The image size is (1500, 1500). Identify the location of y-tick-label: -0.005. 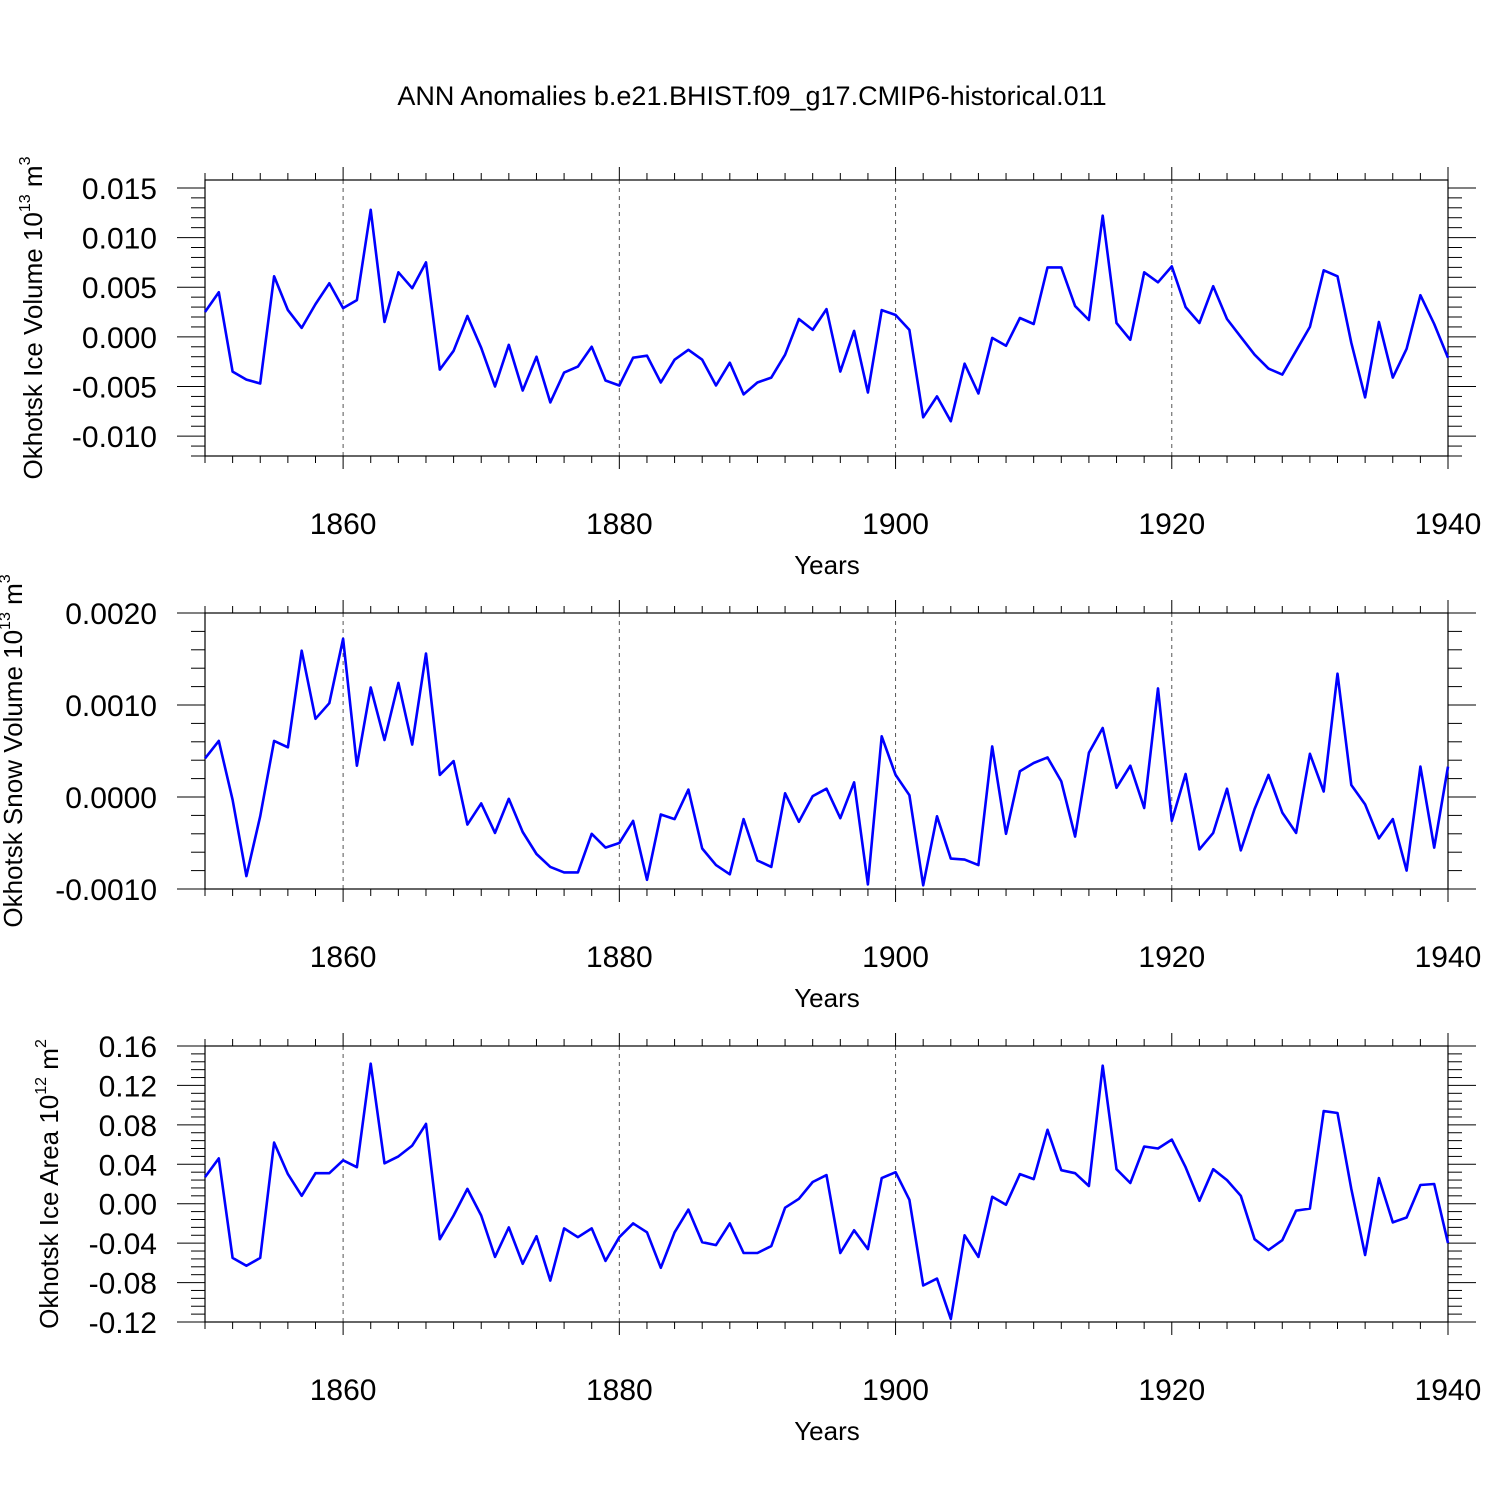
(114, 388).